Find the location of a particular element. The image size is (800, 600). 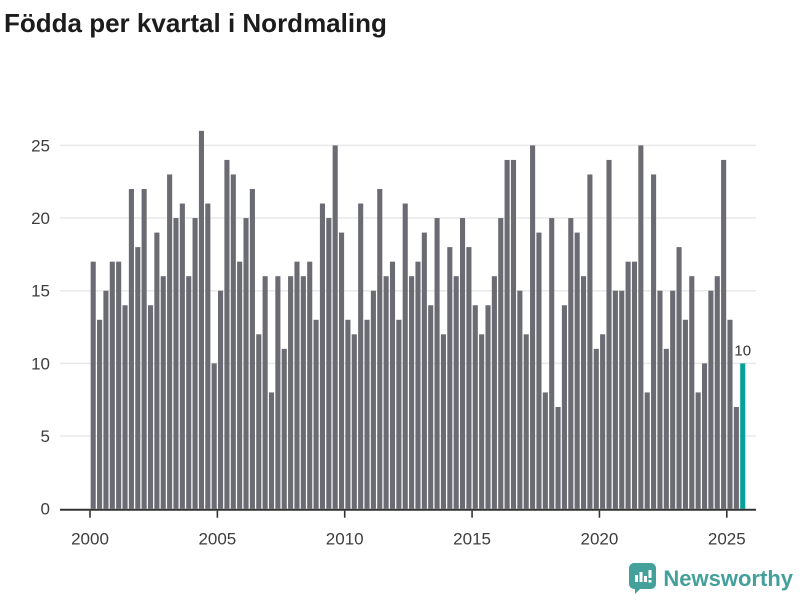

x-tick-label-2000: 2000 is located at coordinates (90, 539).